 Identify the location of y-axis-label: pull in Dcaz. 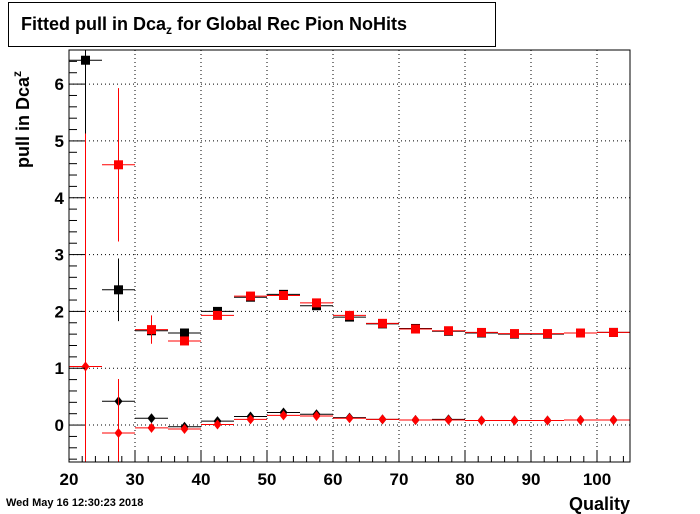
(21, 119).